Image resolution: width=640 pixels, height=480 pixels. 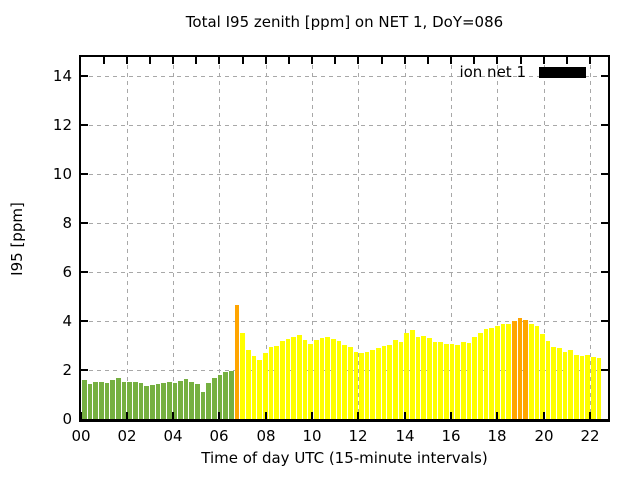 What do you see at coordinates (590, 436) in the screenshot?
I see `x-tick-label: 22` at bounding box center [590, 436].